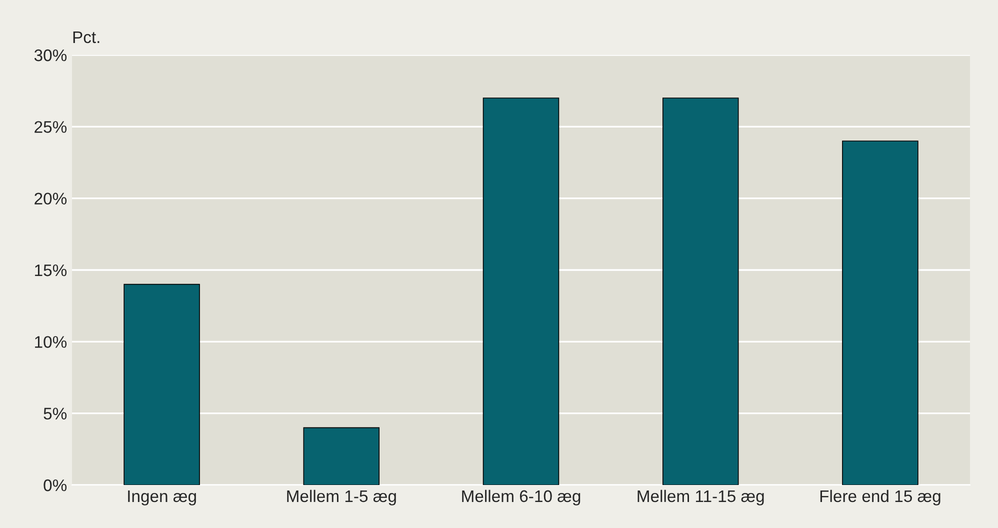 This screenshot has height=528, width=998. I want to click on y-tick-label: 30%, so click(50, 55).